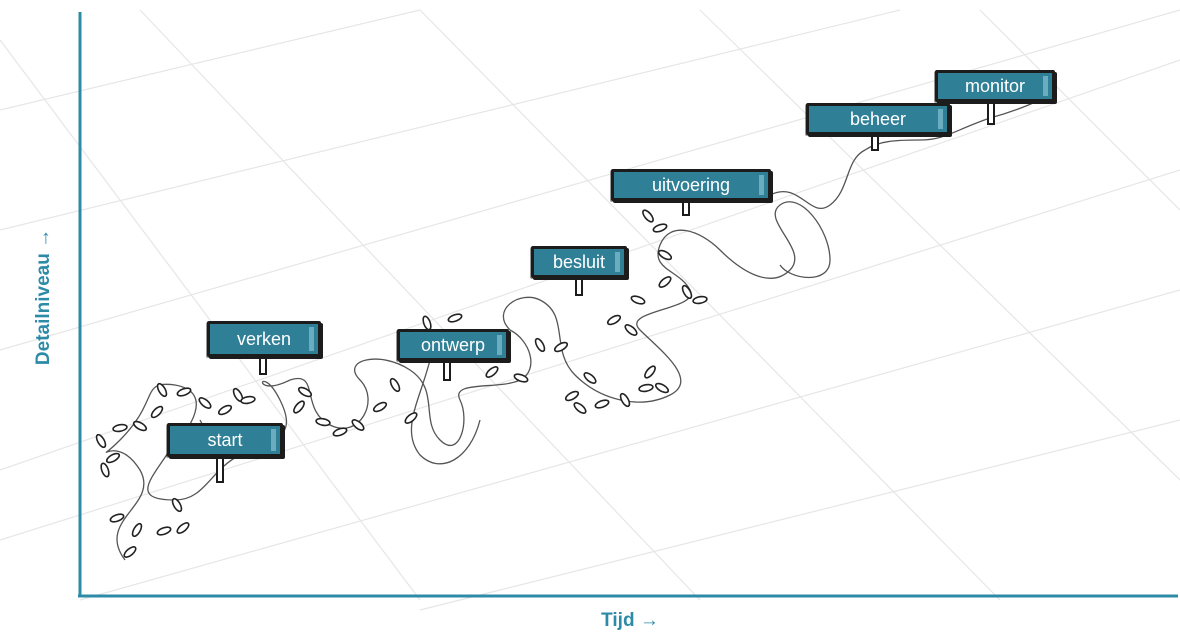 Image resolution: width=1180 pixels, height=633 pixels. I want to click on sign-besluit: besluit, so click(579, 262).